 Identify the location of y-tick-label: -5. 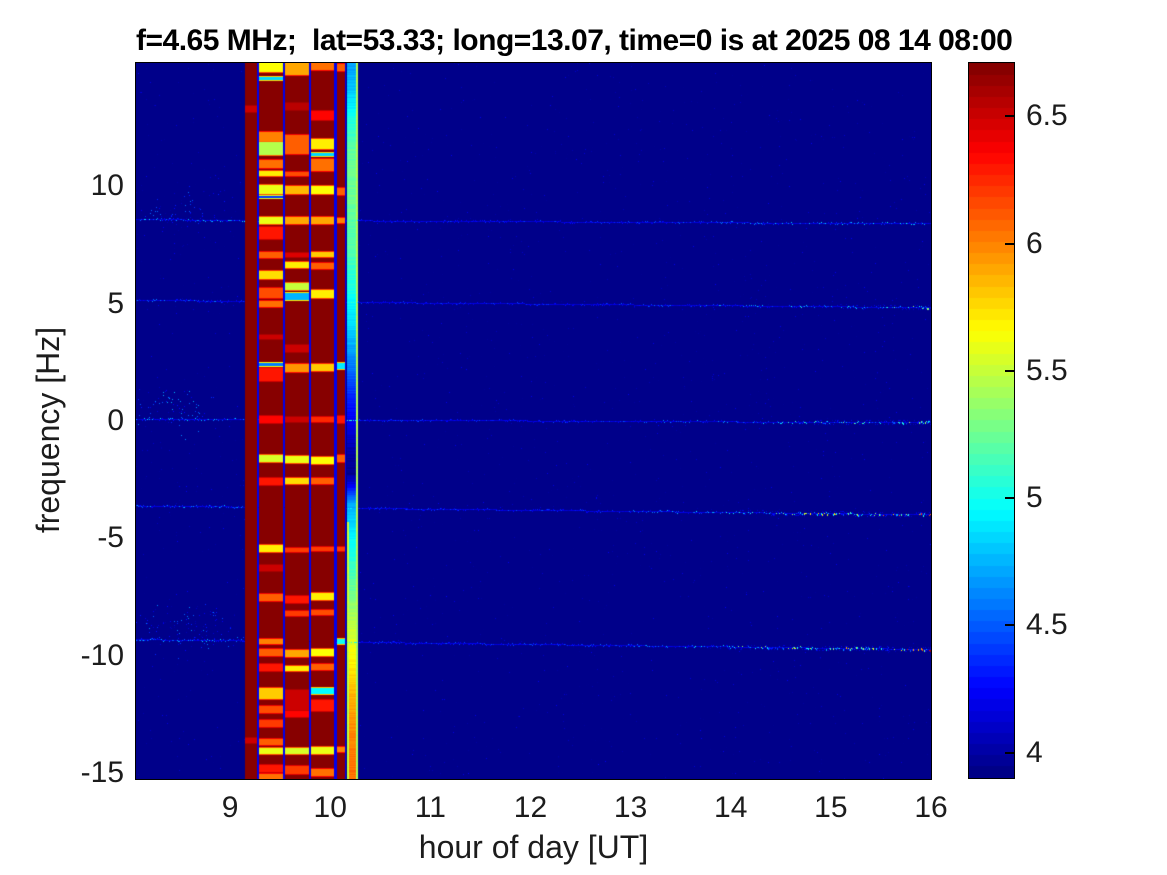
(110, 538).